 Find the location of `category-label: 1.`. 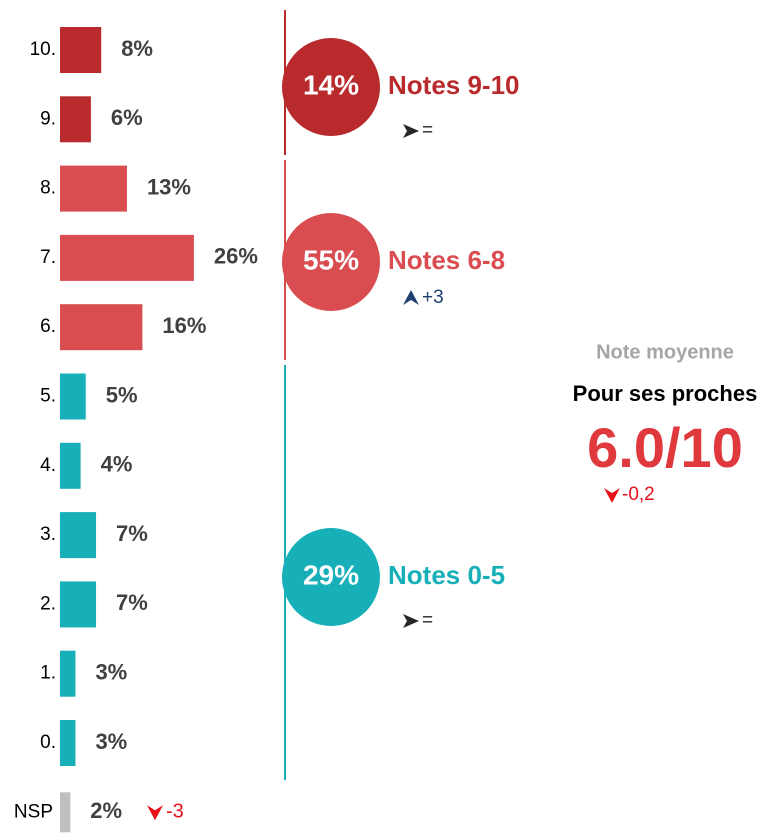

category-label: 1. is located at coordinates (48, 673).